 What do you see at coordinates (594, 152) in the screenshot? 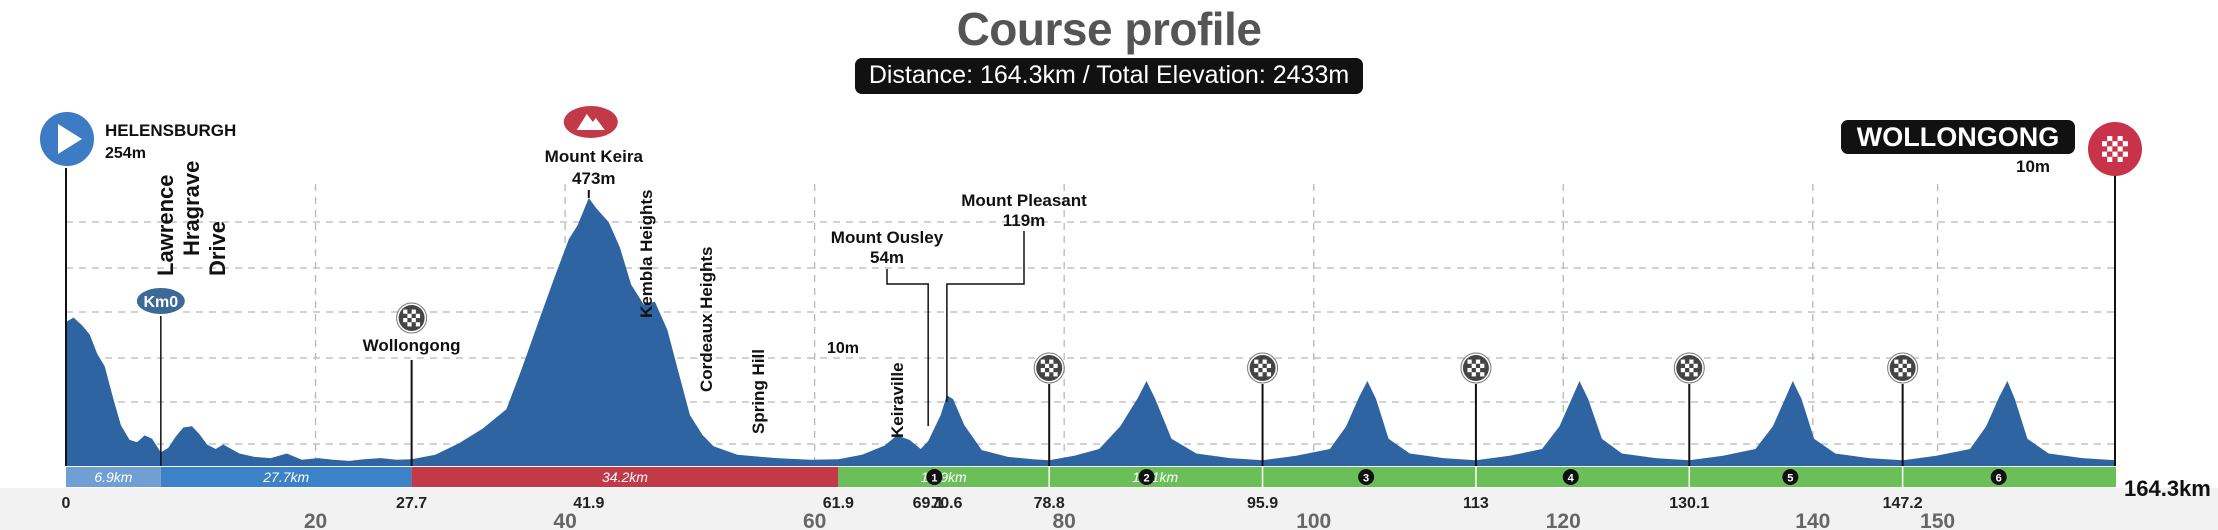
I see `mount-keira-marker: Mount Keira 473m` at bounding box center [594, 152].